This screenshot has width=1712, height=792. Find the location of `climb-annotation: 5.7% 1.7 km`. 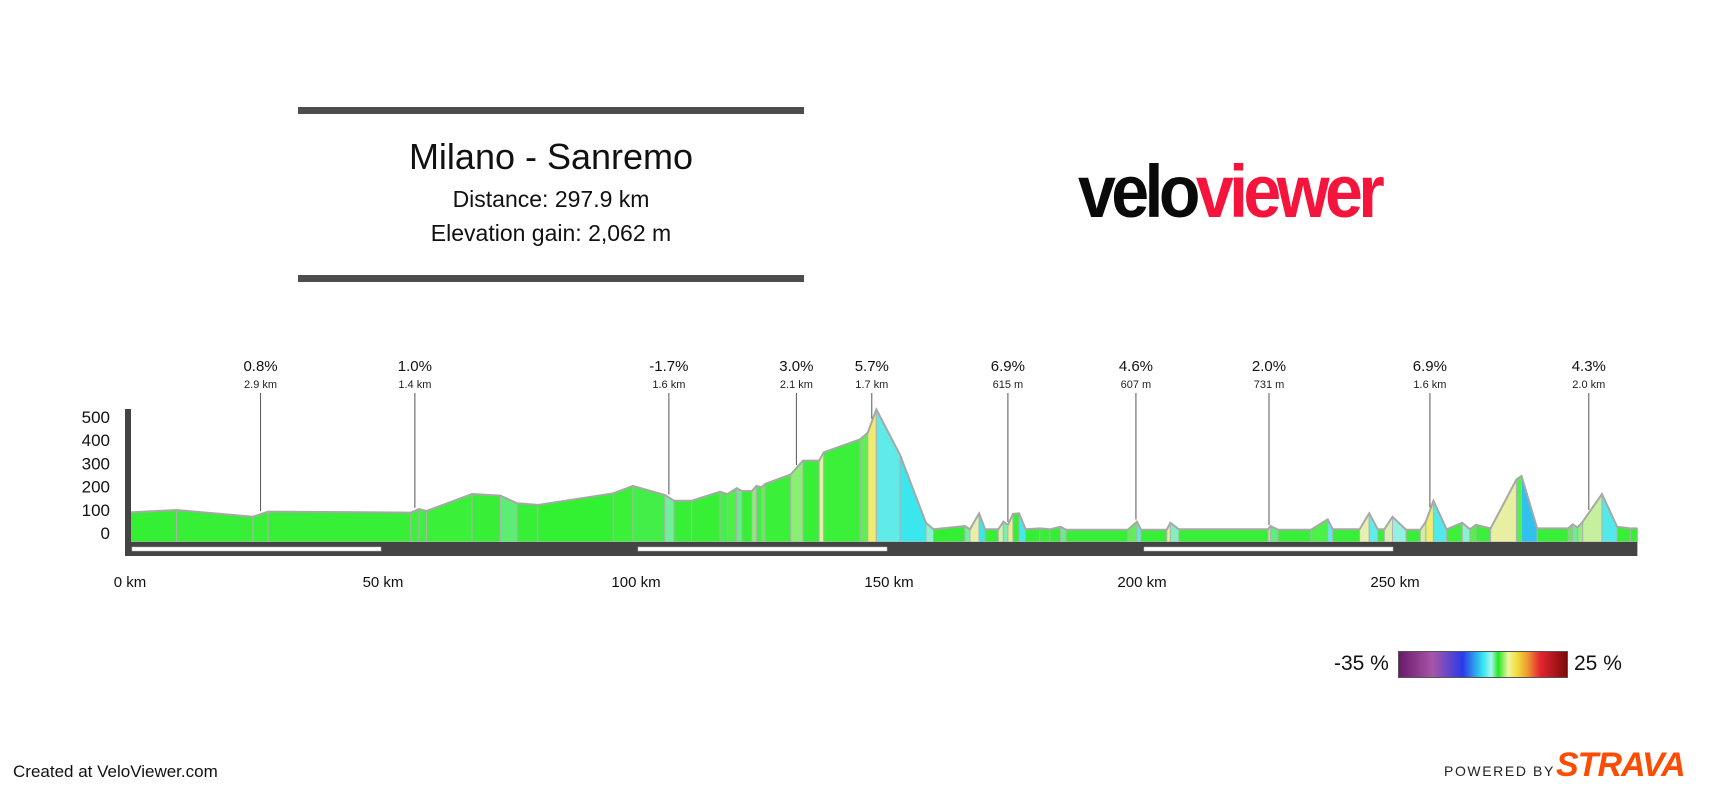

climb-annotation: 5.7% 1.7 km is located at coordinates (872, 388).